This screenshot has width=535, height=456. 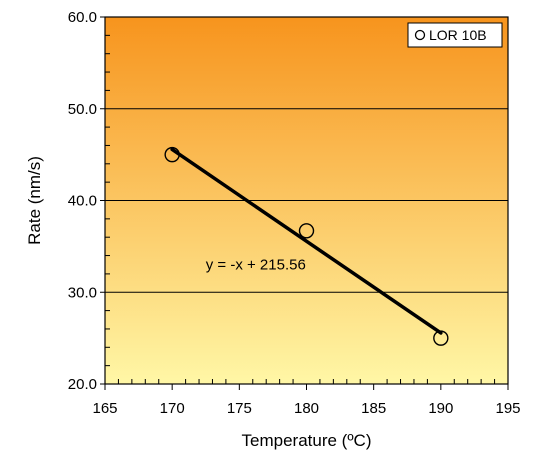 I want to click on x-axis-title: Temperature (ºC), so click(x=307, y=440).